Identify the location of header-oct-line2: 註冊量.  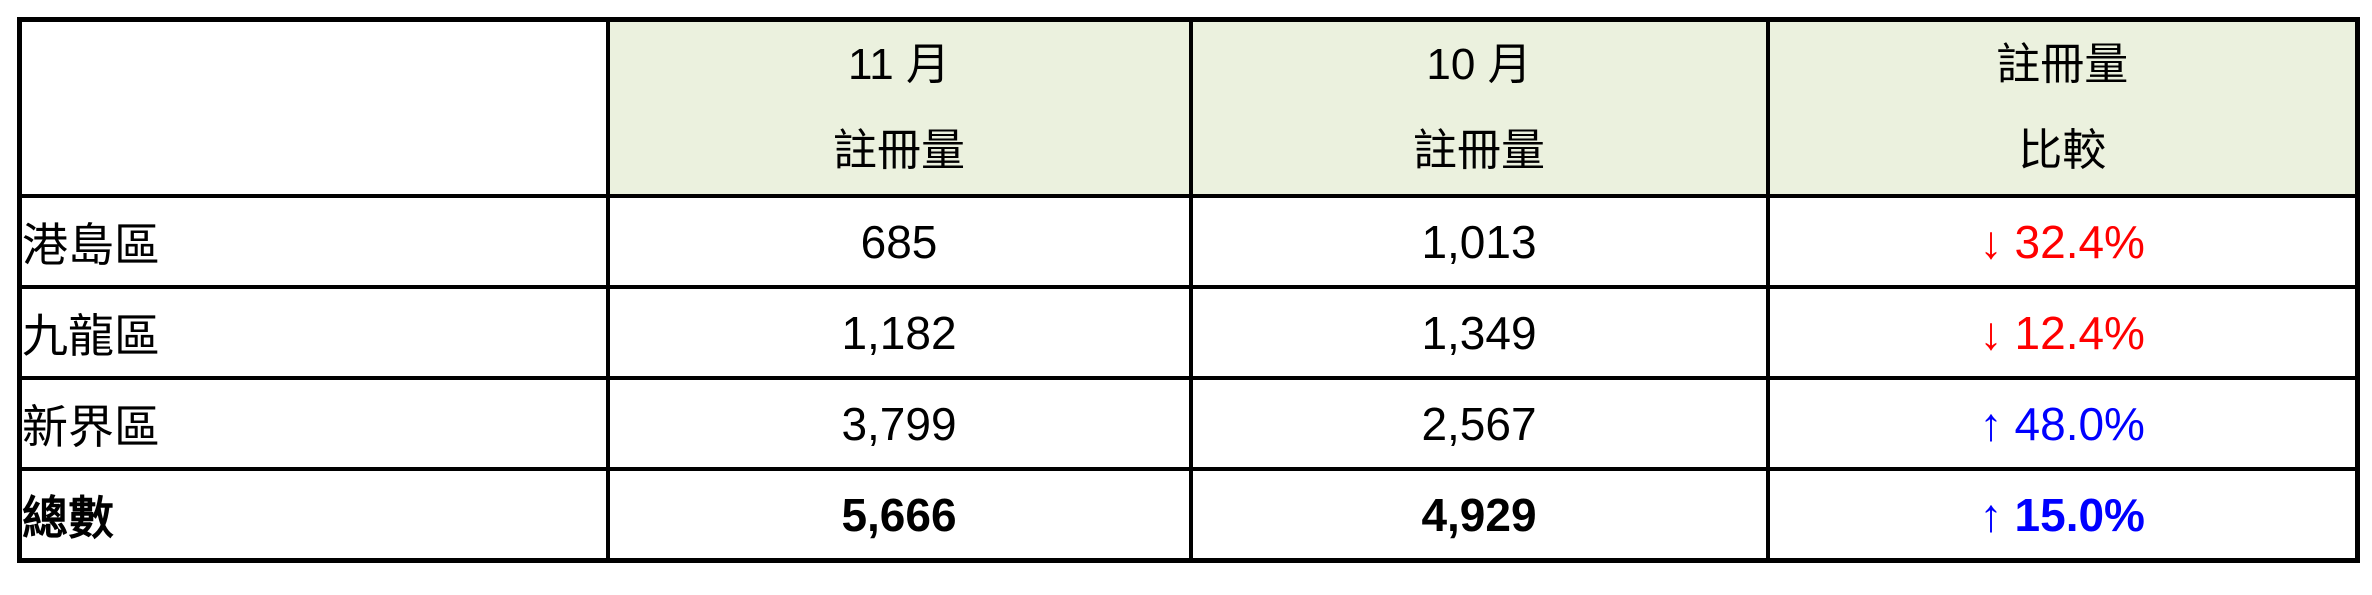
(1479, 150).